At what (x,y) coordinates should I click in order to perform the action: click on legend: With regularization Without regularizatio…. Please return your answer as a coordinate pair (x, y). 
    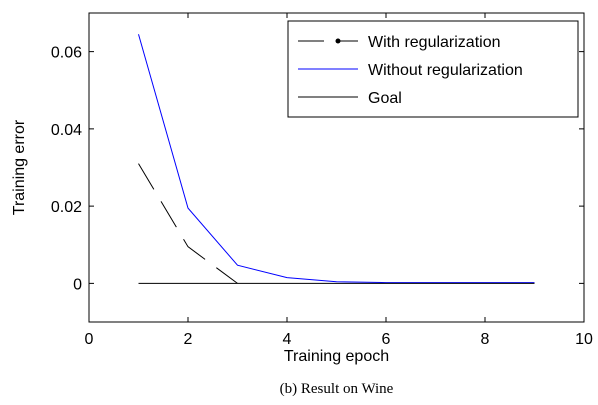
    Looking at the image, I should click on (433, 69).